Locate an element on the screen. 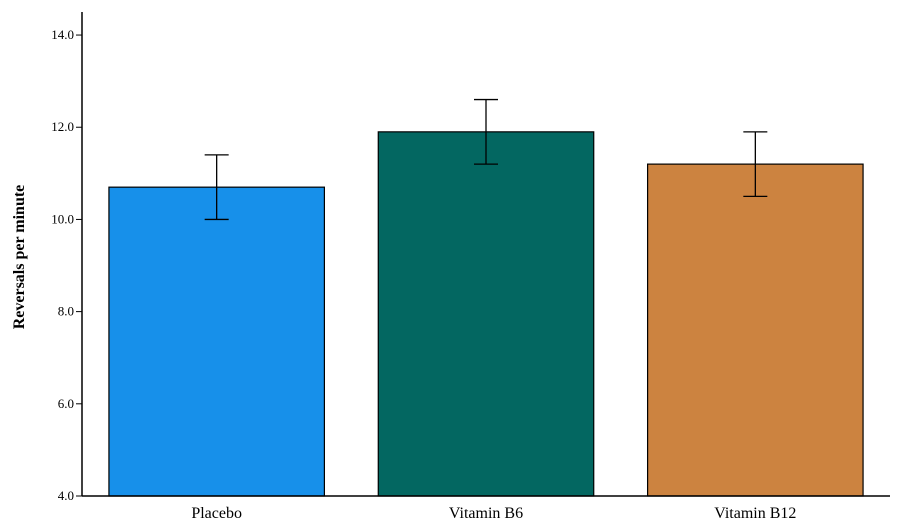 The image size is (908, 521). x-category-label: Vitamin B6 is located at coordinates (486, 513).